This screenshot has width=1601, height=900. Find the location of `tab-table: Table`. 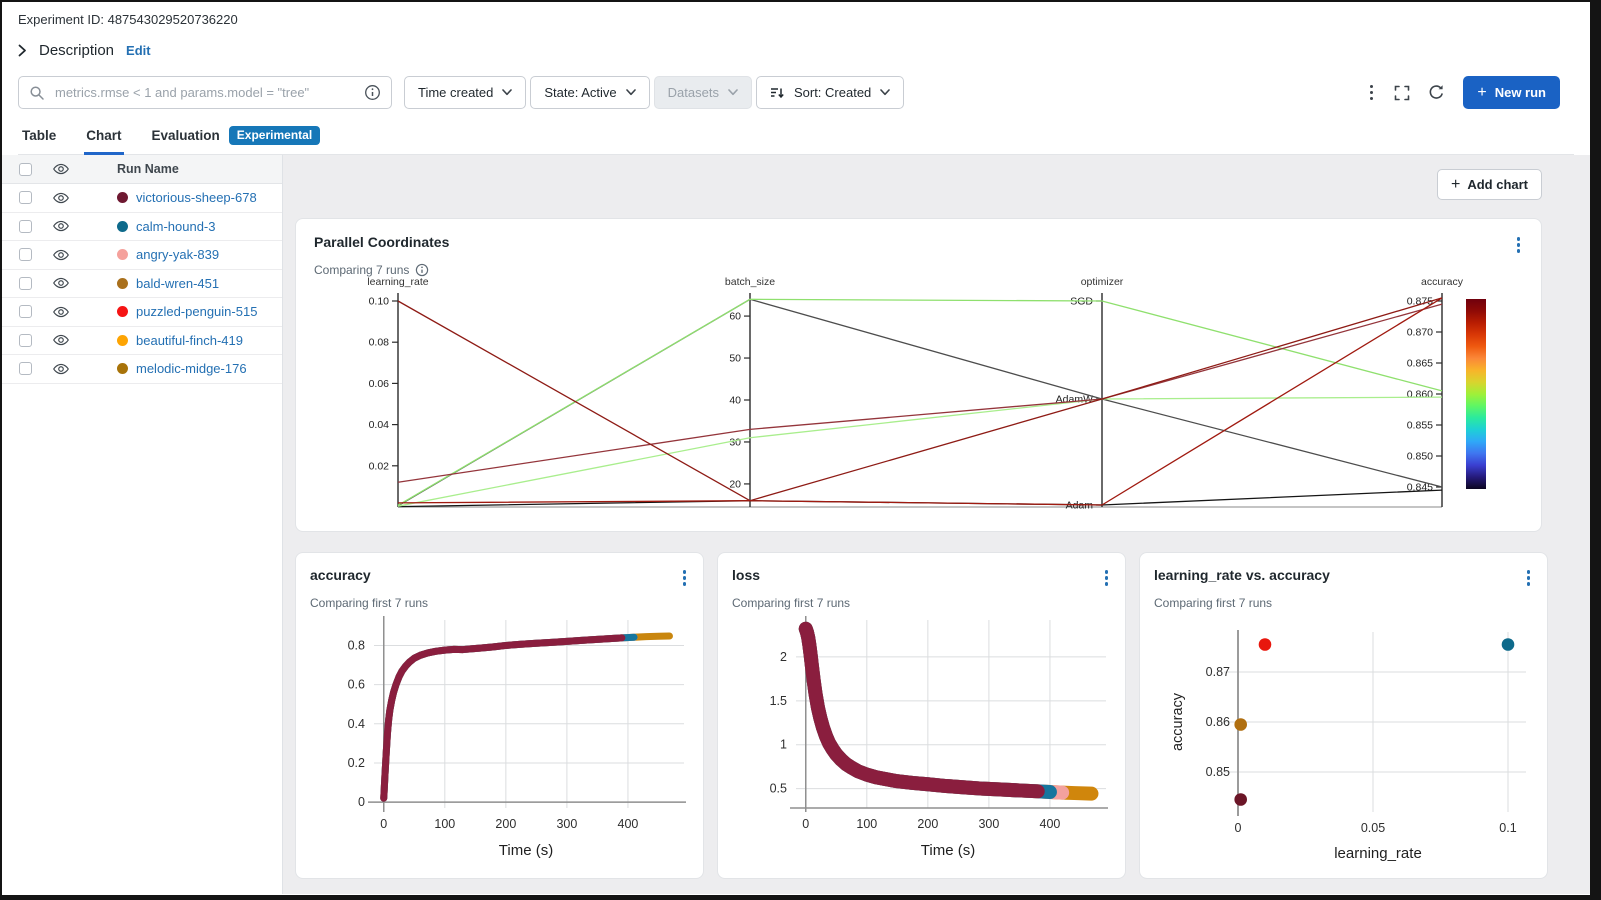

tab-table: Table is located at coordinates (39, 138).